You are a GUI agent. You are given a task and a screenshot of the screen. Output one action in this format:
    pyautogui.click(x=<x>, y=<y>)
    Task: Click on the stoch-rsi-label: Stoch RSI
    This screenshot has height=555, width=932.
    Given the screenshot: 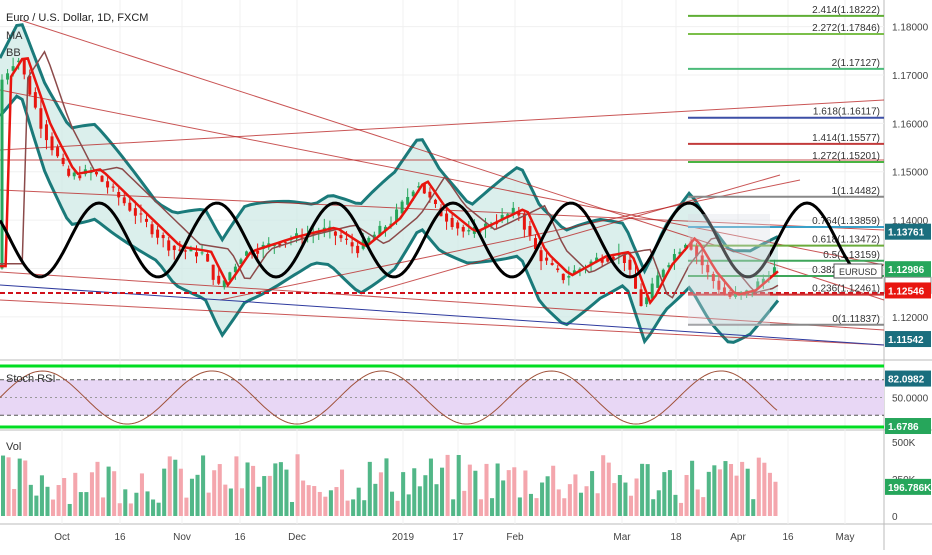 What is the action you would take?
    pyautogui.click(x=31, y=379)
    